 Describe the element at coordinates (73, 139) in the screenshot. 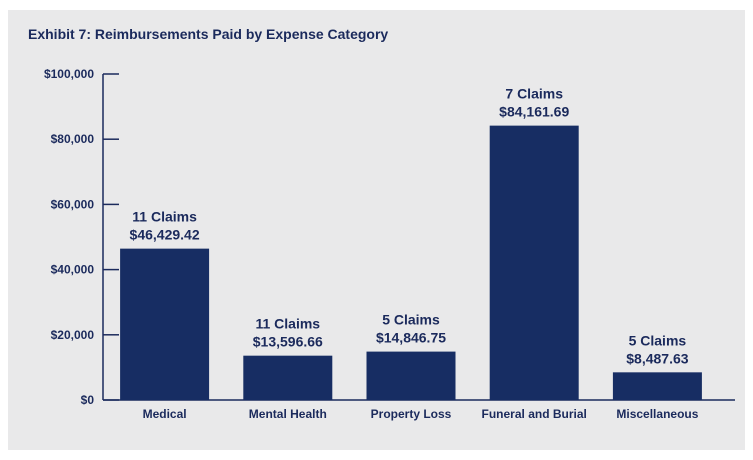

I see `y-tick-label: $80,000` at that location.